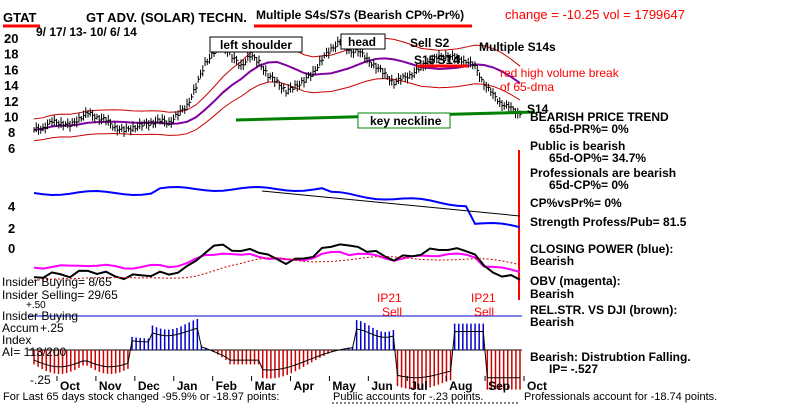 The width and height of the screenshot is (800, 405). Describe the element at coordinates (460, 386) in the screenshot. I see `month-tick-label: Aug` at that location.